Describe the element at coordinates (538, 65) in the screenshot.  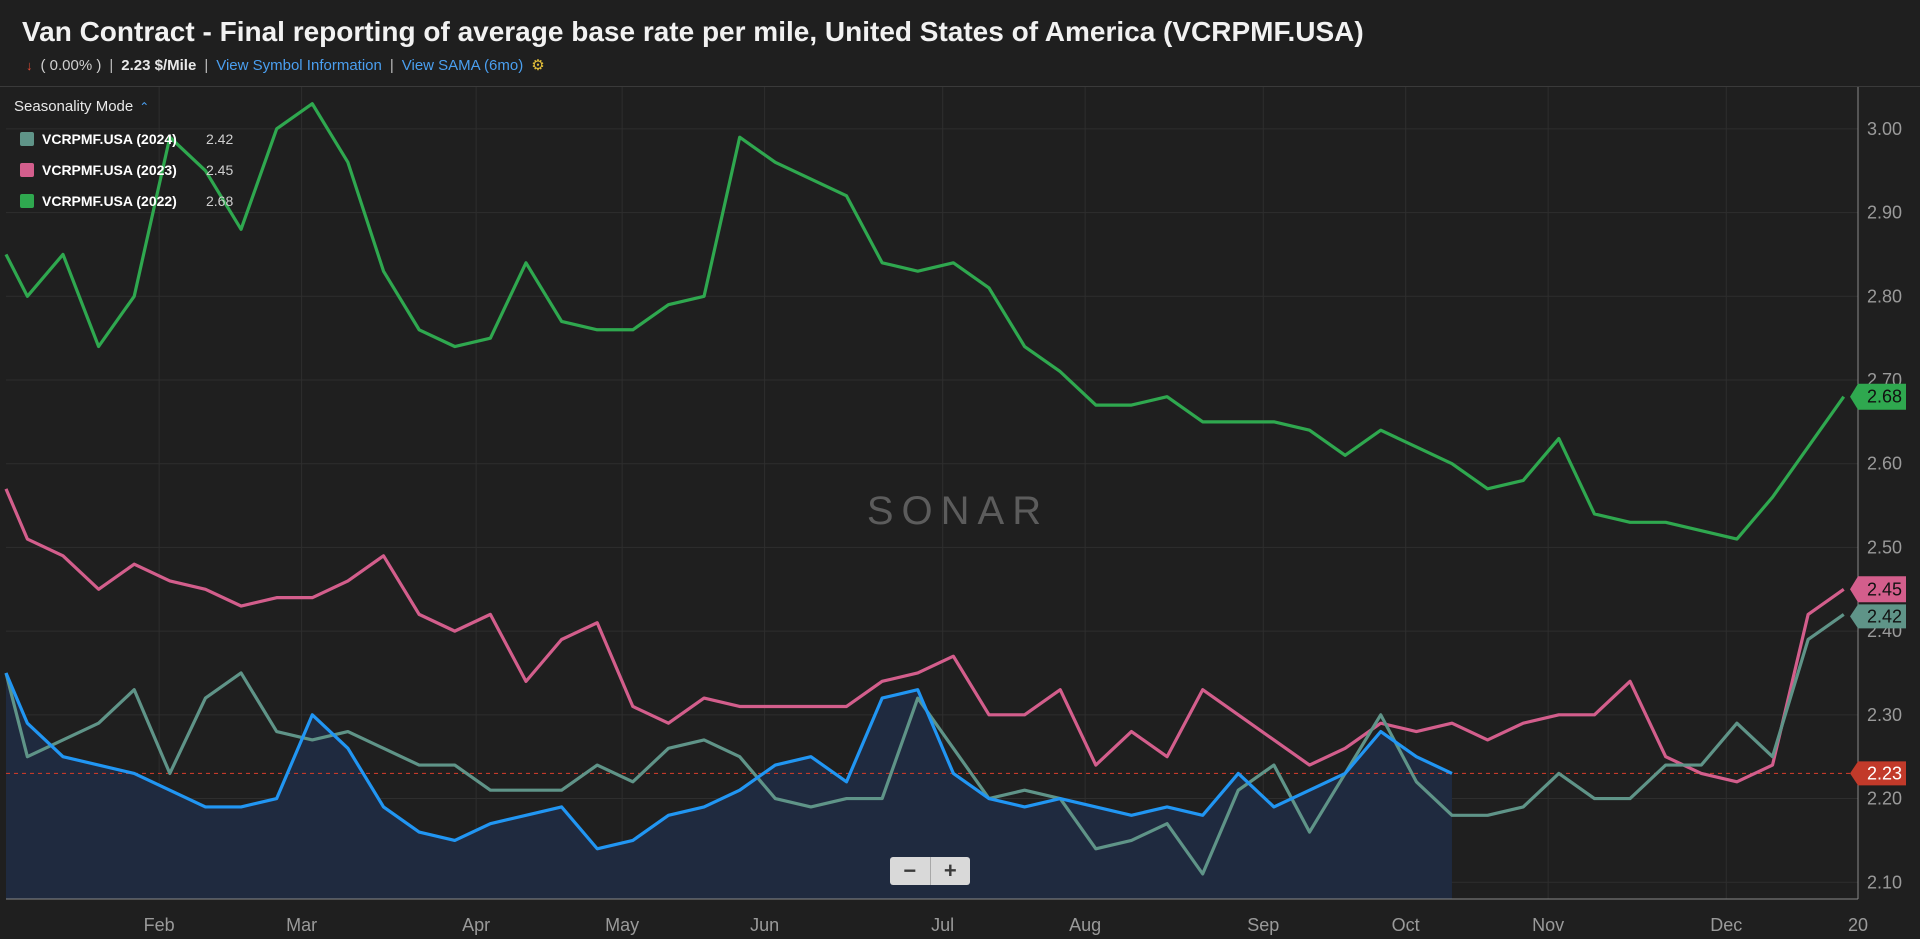
I see `settings-icon: ⚙` at that location.